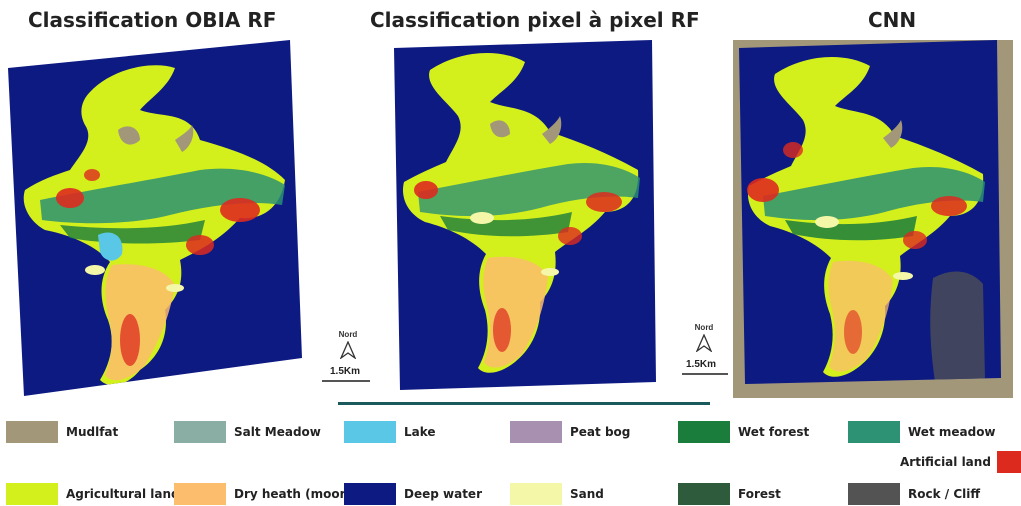 Image resolution: width=1021 pixels, height=506 pixels. What do you see at coordinates (759, 494) in the screenshot?
I see `legend-label: Forest` at bounding box center [759, 494].